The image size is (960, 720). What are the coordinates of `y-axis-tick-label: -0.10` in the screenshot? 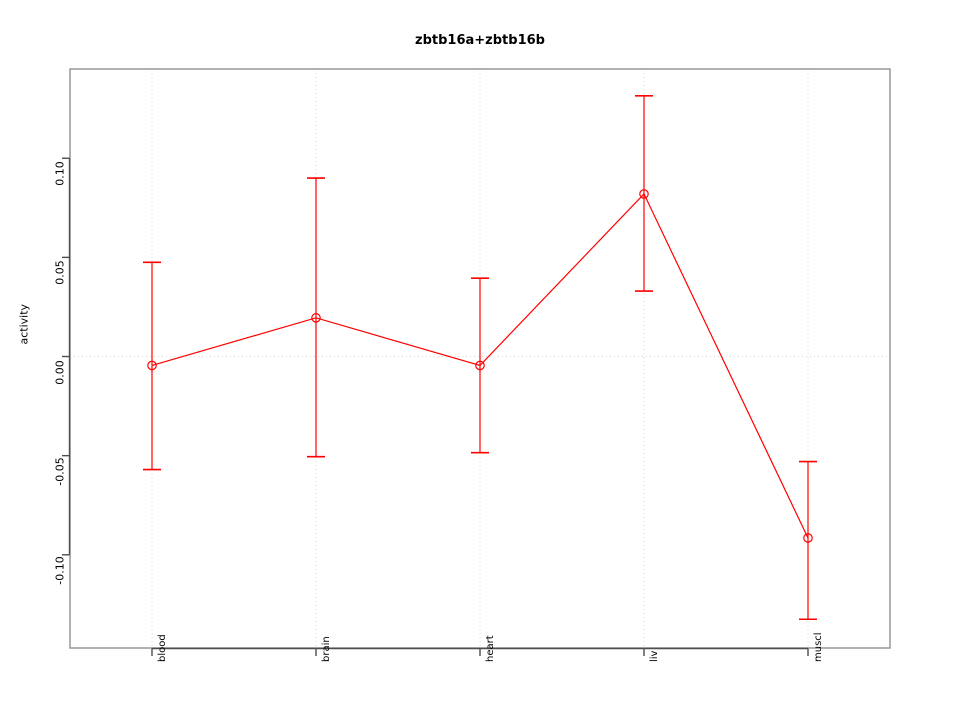 It's located at (60, 570).